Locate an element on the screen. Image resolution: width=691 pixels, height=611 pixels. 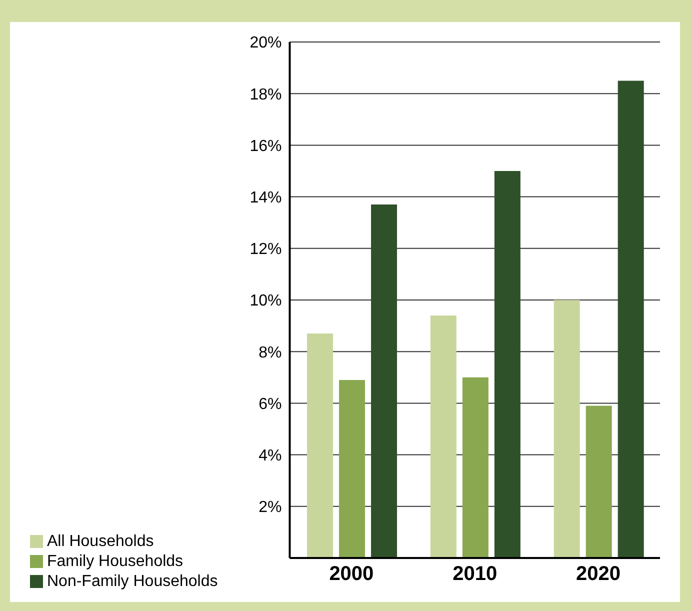
x-tick-label: 2020 is located at coordinates (598, 574).